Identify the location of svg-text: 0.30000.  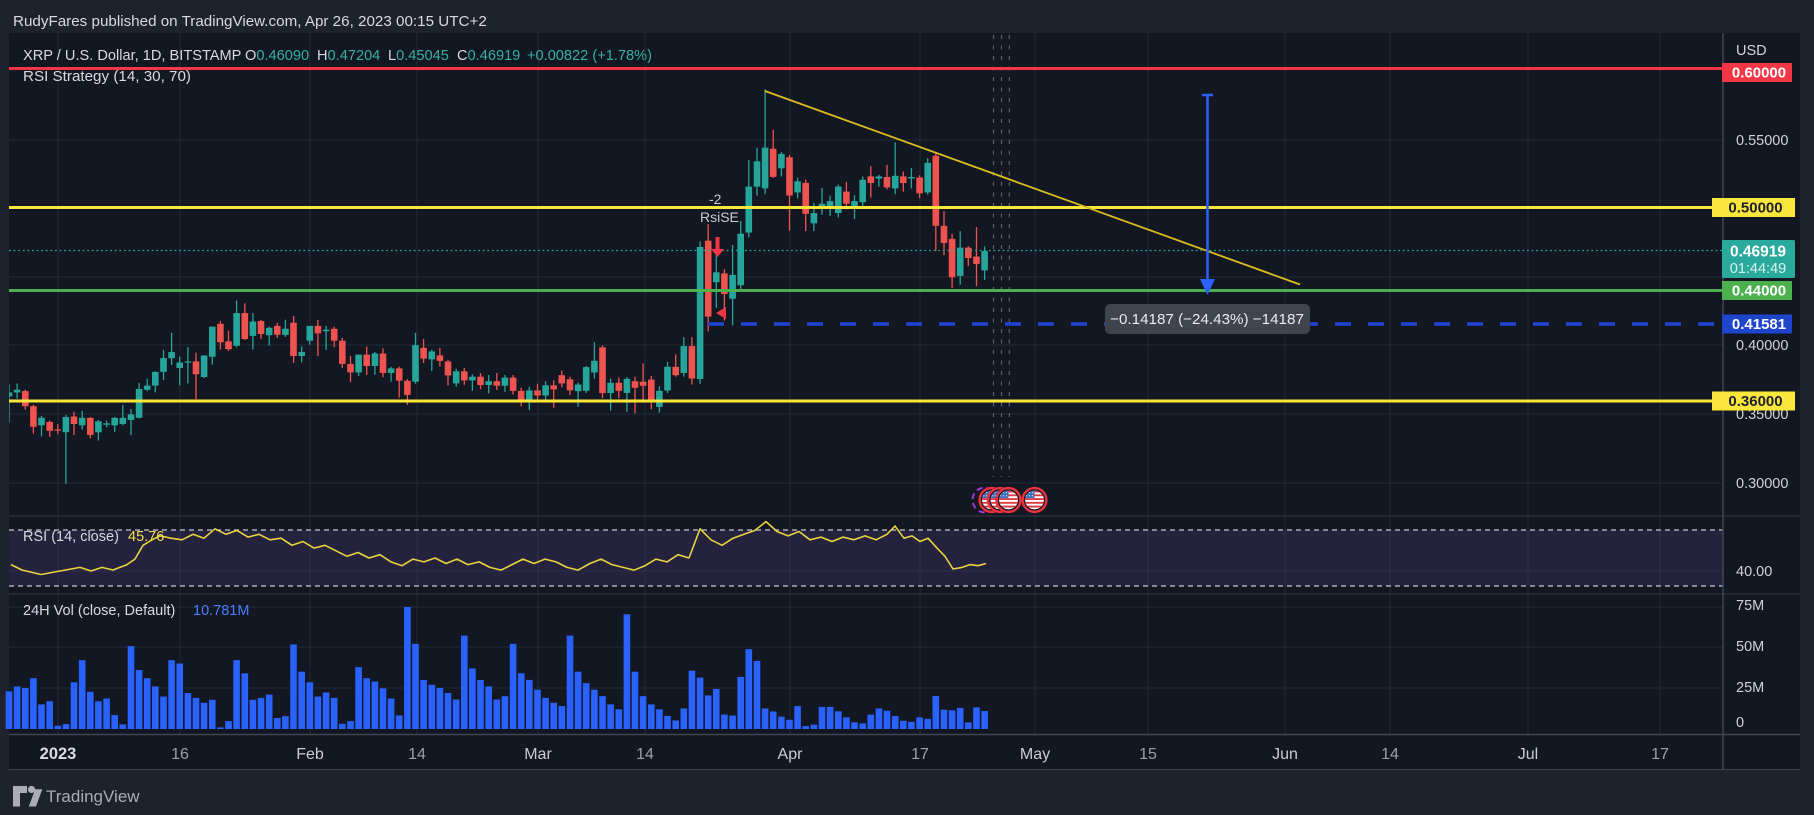
(1762, 484).